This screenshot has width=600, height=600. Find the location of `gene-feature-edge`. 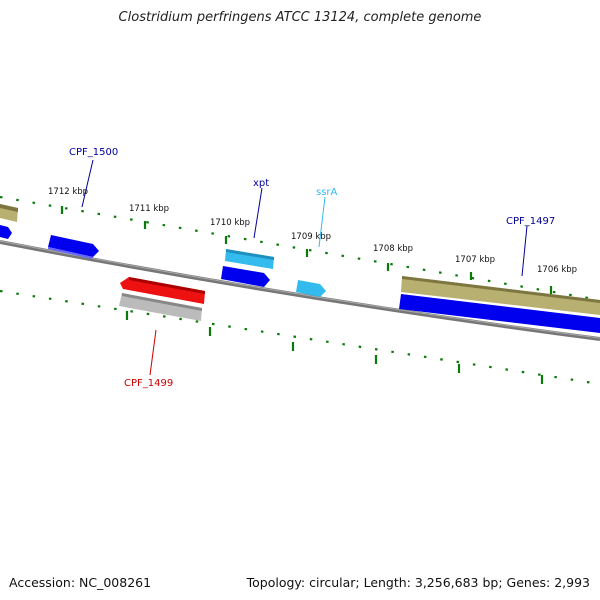

gene-feature-edge is located at coordinates (9, 208).